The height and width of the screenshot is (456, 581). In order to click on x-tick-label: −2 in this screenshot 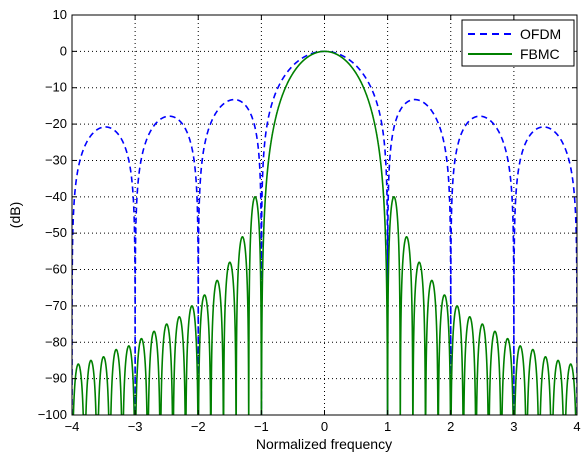, I will do `click(198, 426)`.